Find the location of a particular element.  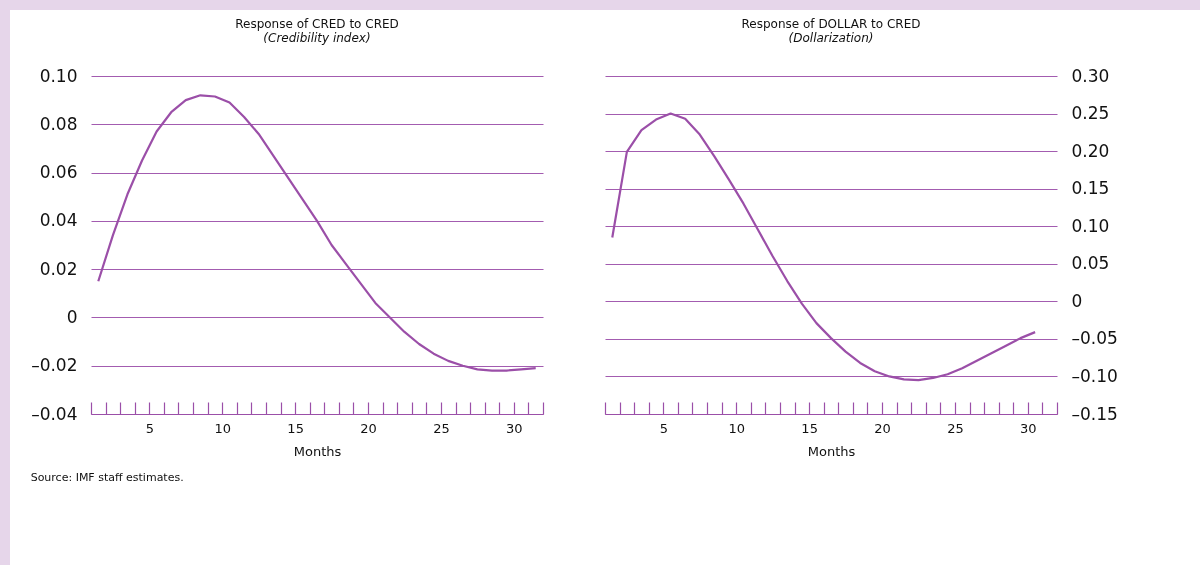

y-tick-label: 0.02 is located at coordinates (58, 268).